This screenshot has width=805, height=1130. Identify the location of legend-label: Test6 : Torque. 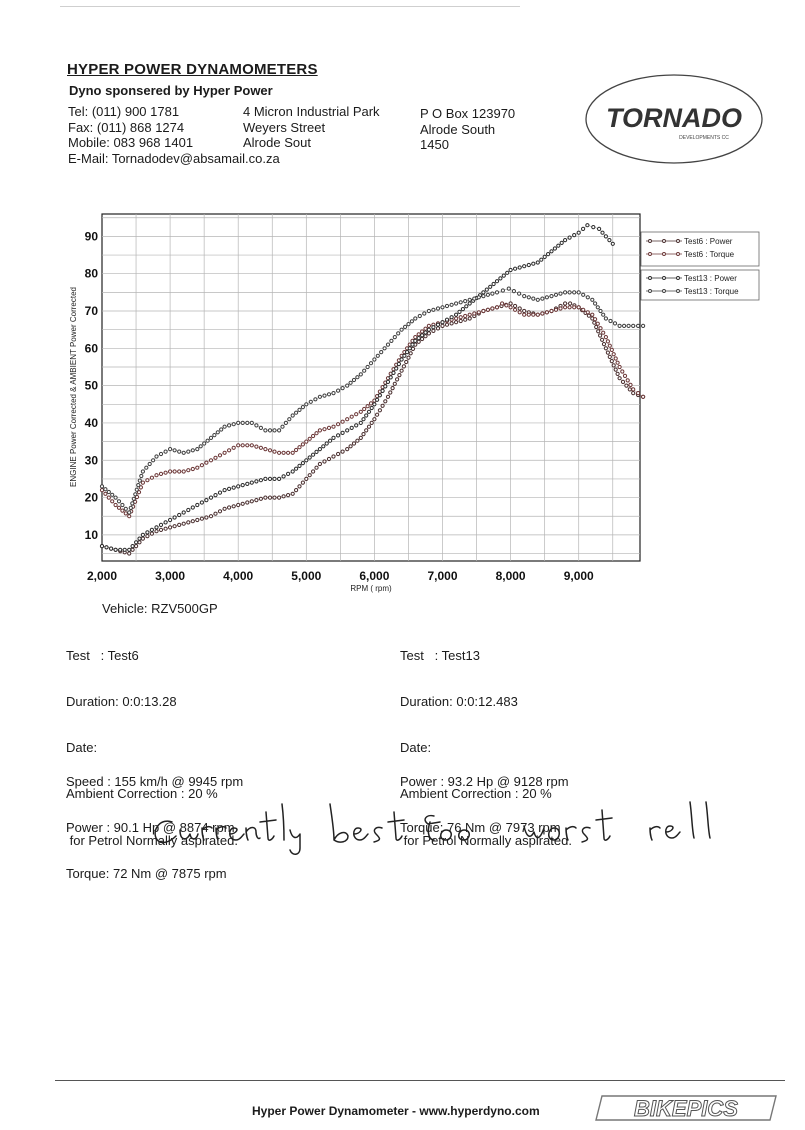
(709, 254).